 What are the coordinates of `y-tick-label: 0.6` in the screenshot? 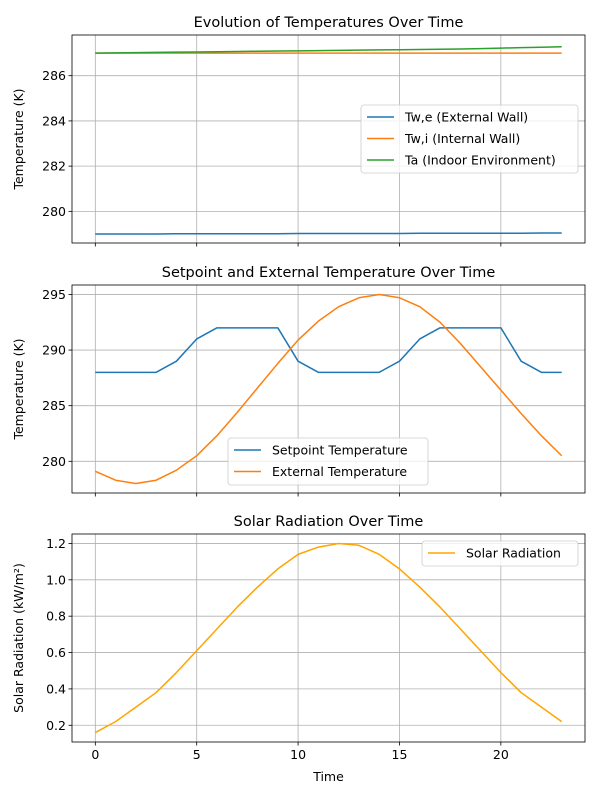 It's located at (56, 652).